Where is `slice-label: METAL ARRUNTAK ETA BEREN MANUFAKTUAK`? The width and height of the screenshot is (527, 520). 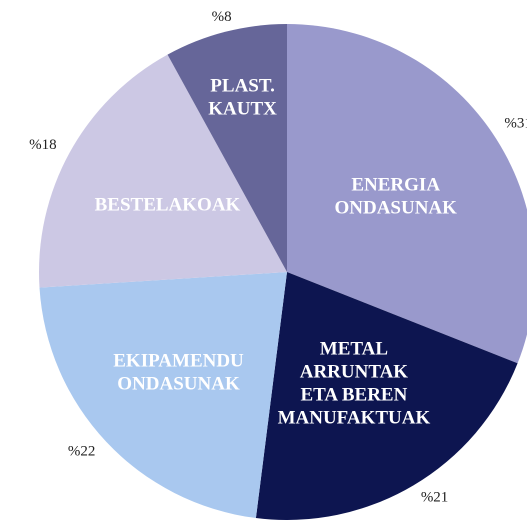
slice-label: METAL ARRUNTAK ETA BEREN MANUFAKTUAK is located at coordinates (354, 384).